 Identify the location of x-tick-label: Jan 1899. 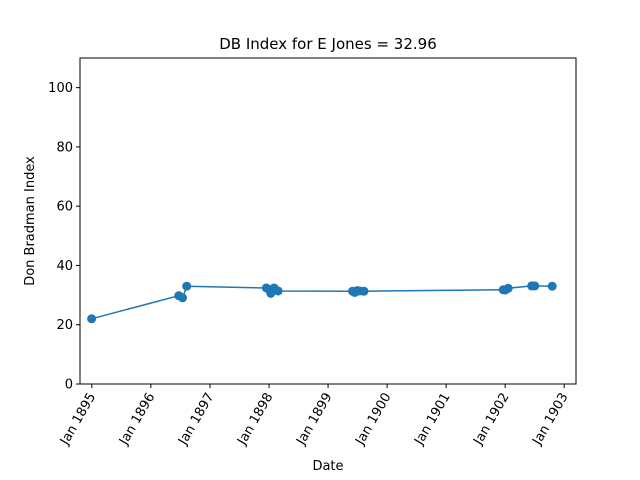
(314, 420).